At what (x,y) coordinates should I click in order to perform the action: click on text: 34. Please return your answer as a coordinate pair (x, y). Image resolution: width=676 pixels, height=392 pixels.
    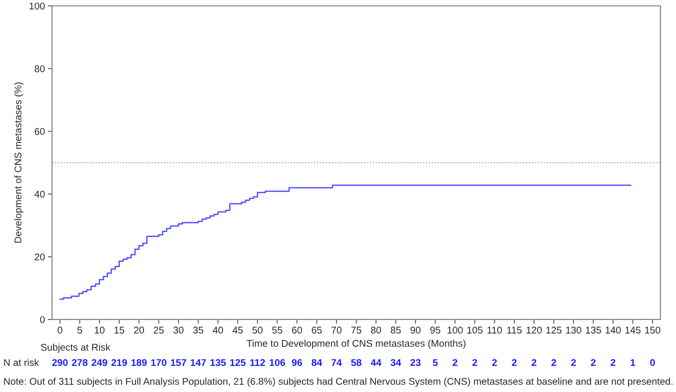
    Looking at the image, I should click on (396, 362).